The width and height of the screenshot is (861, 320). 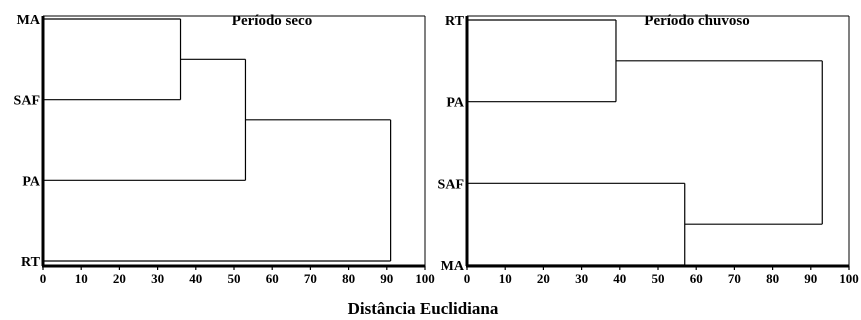 What do you see at coordinates (696, 21) in the screenshot?
I see `panel-title: Período chuvoso` at bounding box center [696, 21].